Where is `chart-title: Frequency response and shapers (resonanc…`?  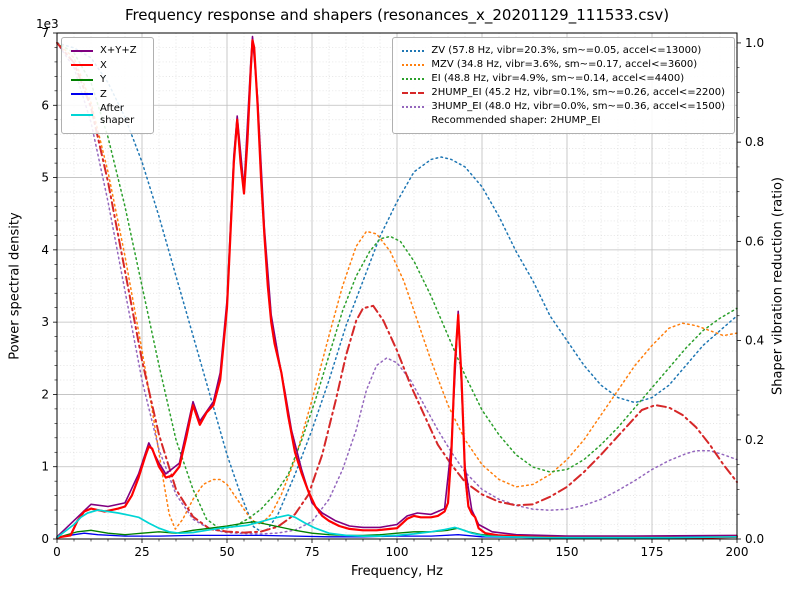 chart-title: Frequency response and shapers (resonanc… is located at coordinates (397, 15).